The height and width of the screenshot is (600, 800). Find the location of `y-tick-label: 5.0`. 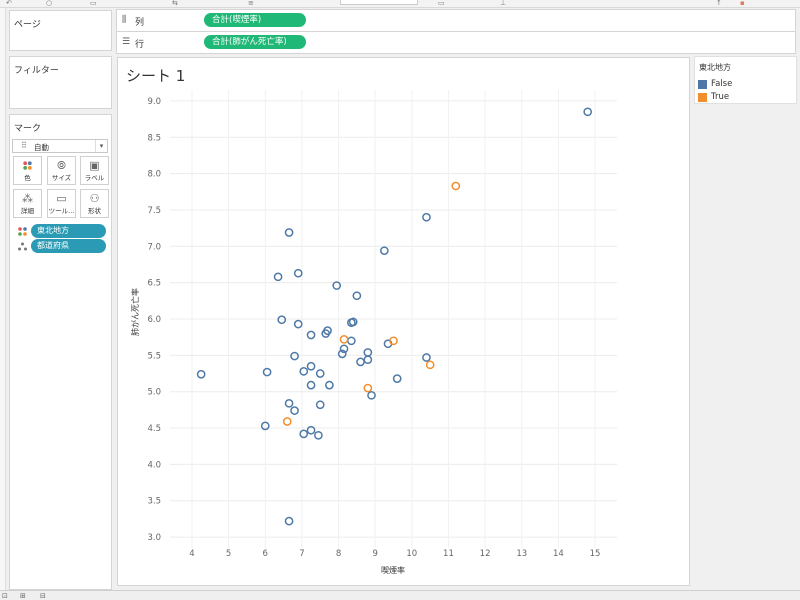

y-tick-label: 5.0 is located at coordinates (154, 393).